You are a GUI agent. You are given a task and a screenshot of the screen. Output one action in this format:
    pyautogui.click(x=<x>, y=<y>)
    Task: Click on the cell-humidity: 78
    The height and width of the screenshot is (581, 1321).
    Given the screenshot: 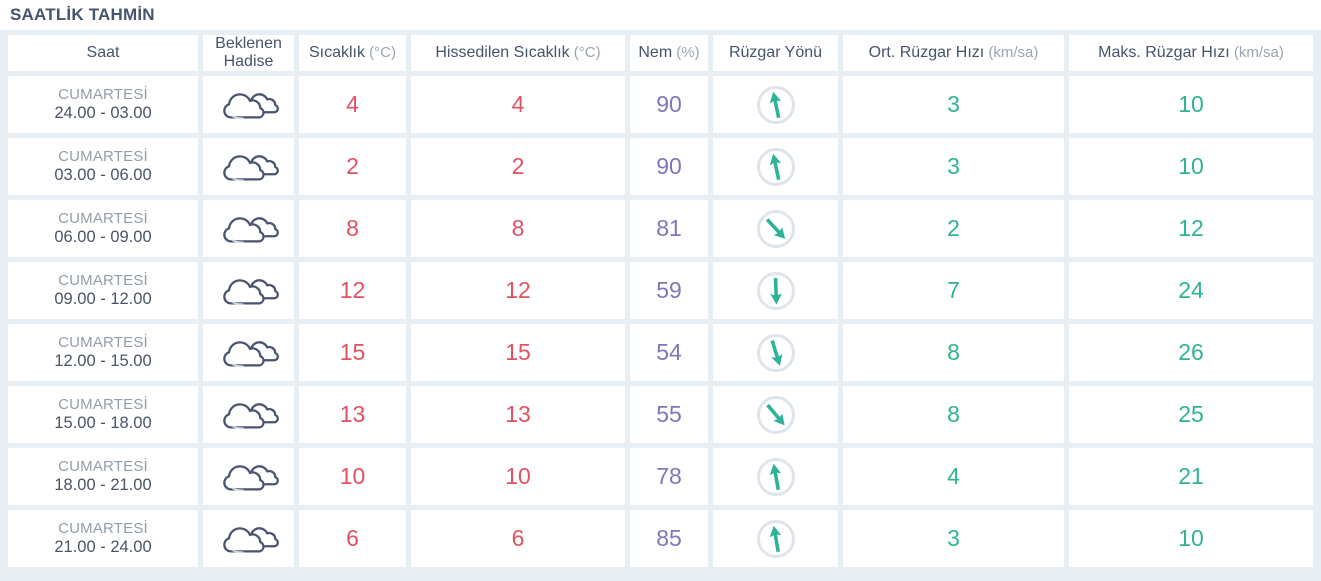 What is the action you would take?
    pyautogui.click(x=669, y=476)
    